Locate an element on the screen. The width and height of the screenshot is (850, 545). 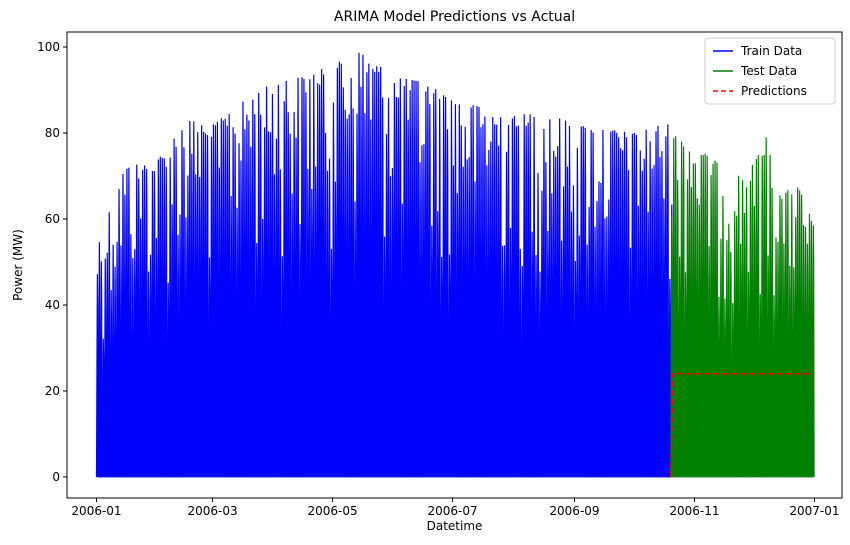
legend-label-1: Test Data is located at coordinates (768, 71).